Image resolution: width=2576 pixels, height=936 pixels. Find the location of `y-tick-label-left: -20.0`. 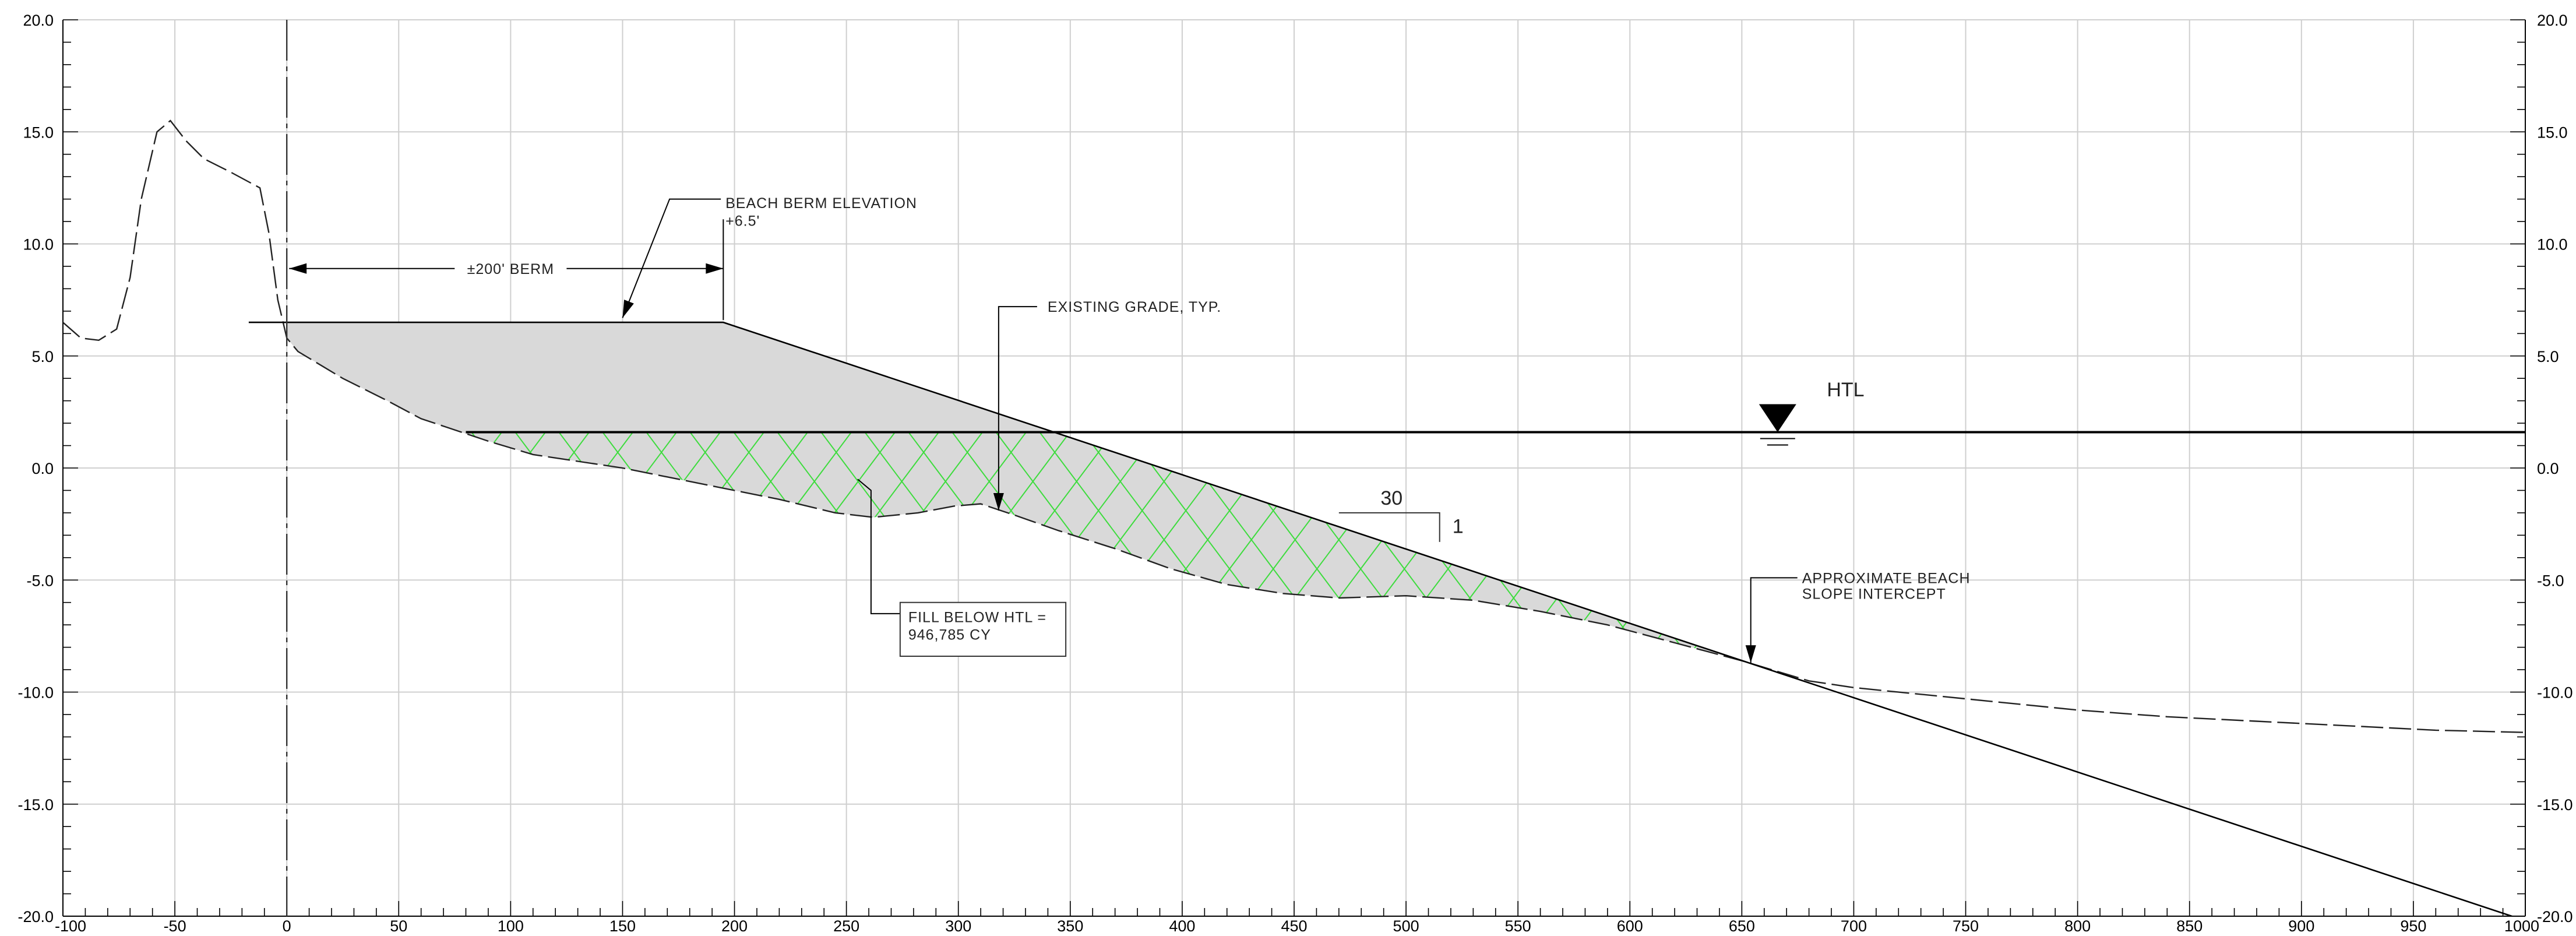

y-tick-label-left: -20.0 is located at coordinates (35, 917).